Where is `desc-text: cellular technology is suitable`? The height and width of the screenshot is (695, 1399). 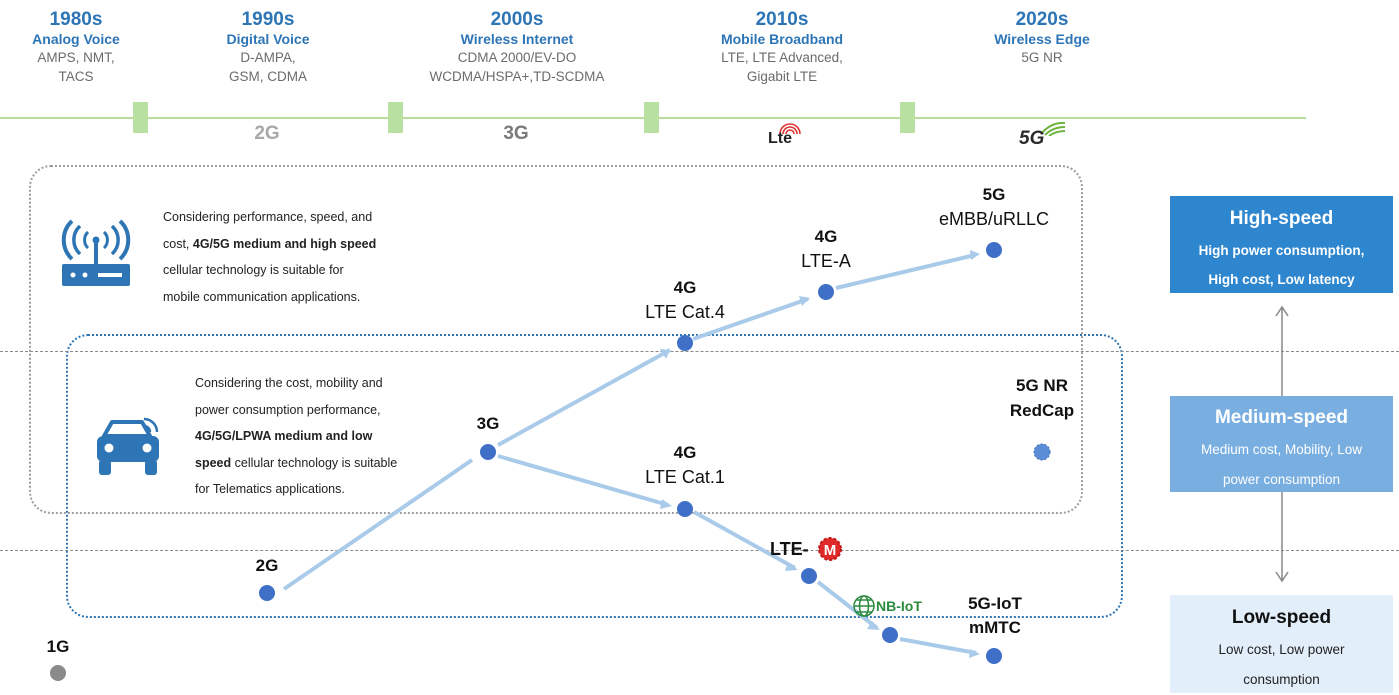 desc-text: cellular technology is suitable is located at coordinates (314, 462).